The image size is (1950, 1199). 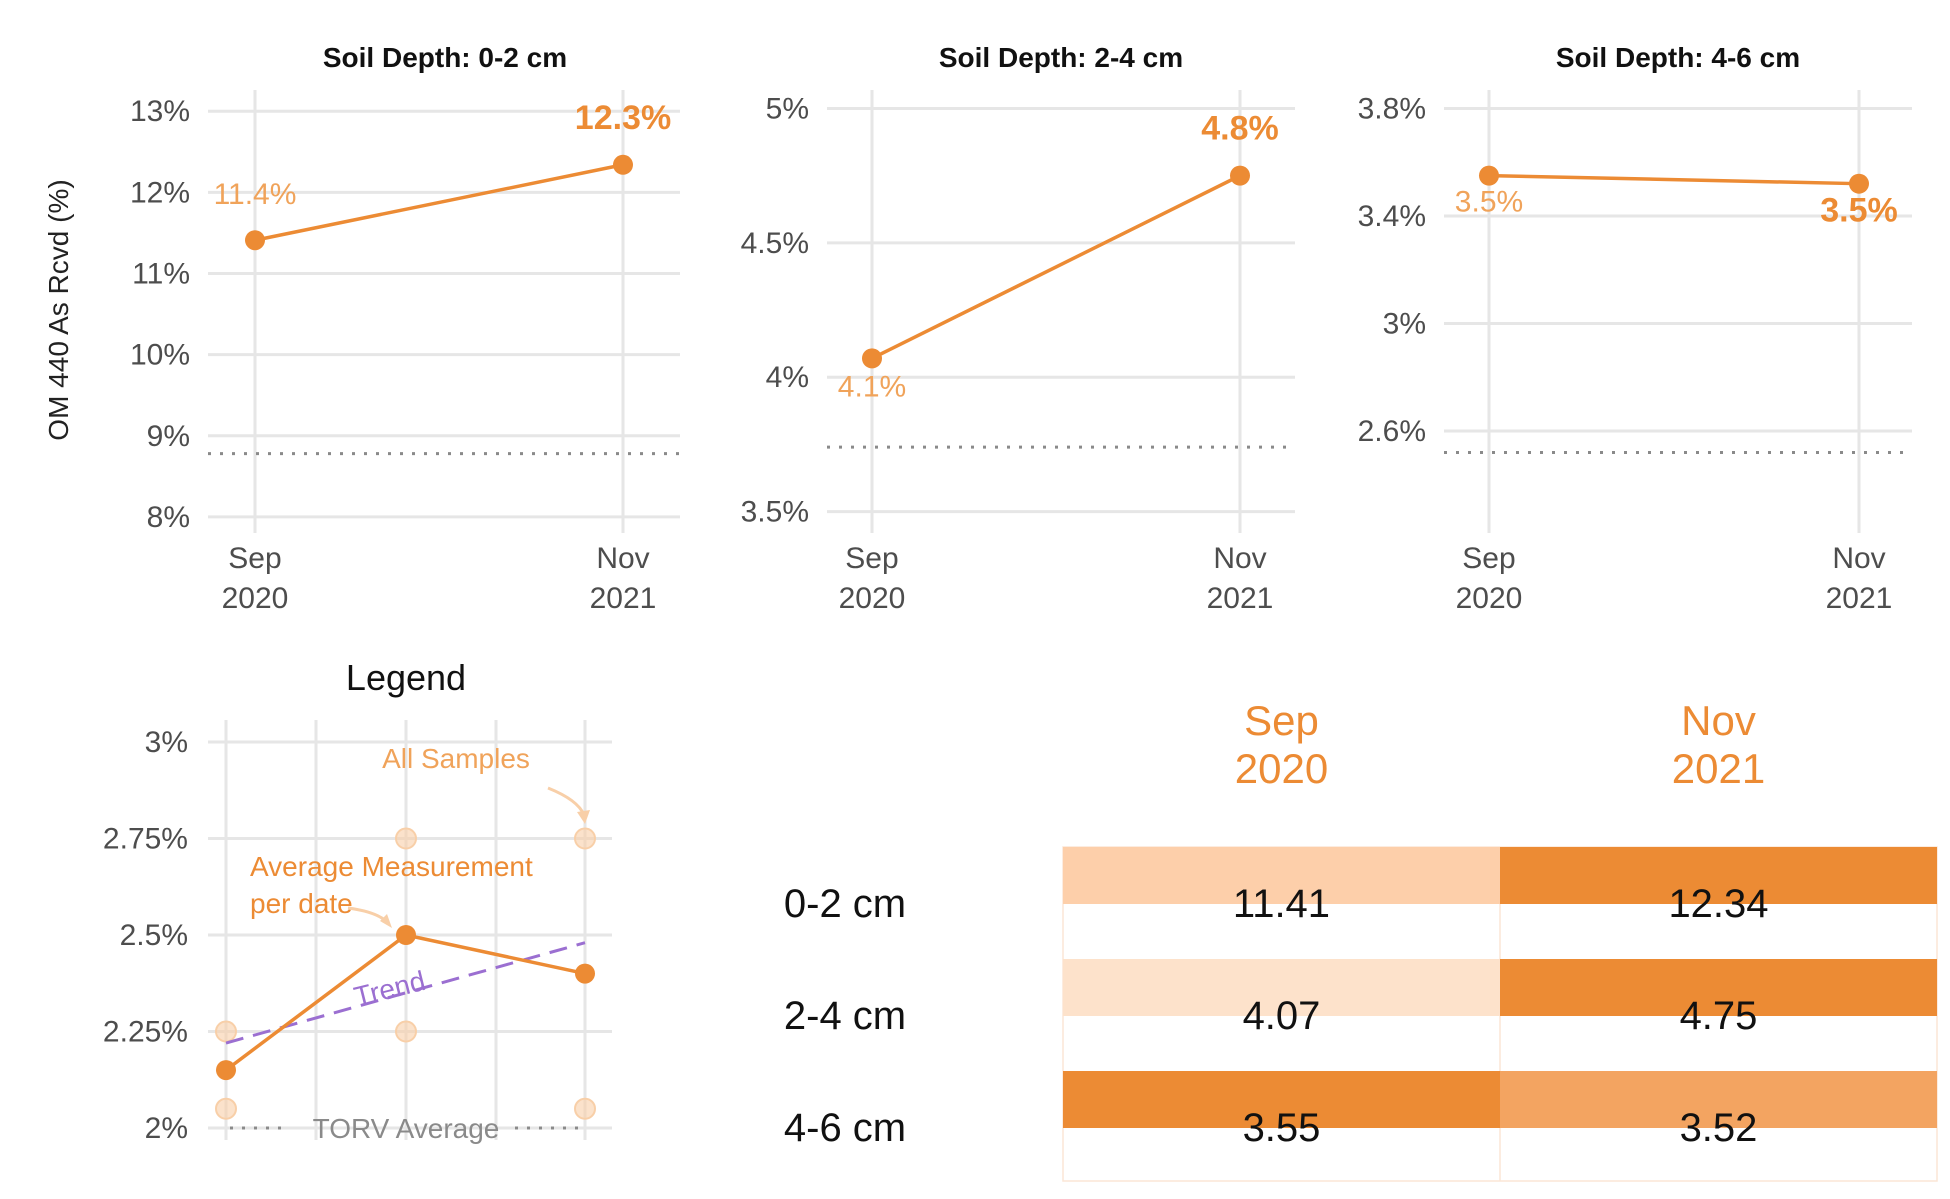 I want to click on y-axis-title: OM 440 As Rcvd (%), so click(x=58, y=309).